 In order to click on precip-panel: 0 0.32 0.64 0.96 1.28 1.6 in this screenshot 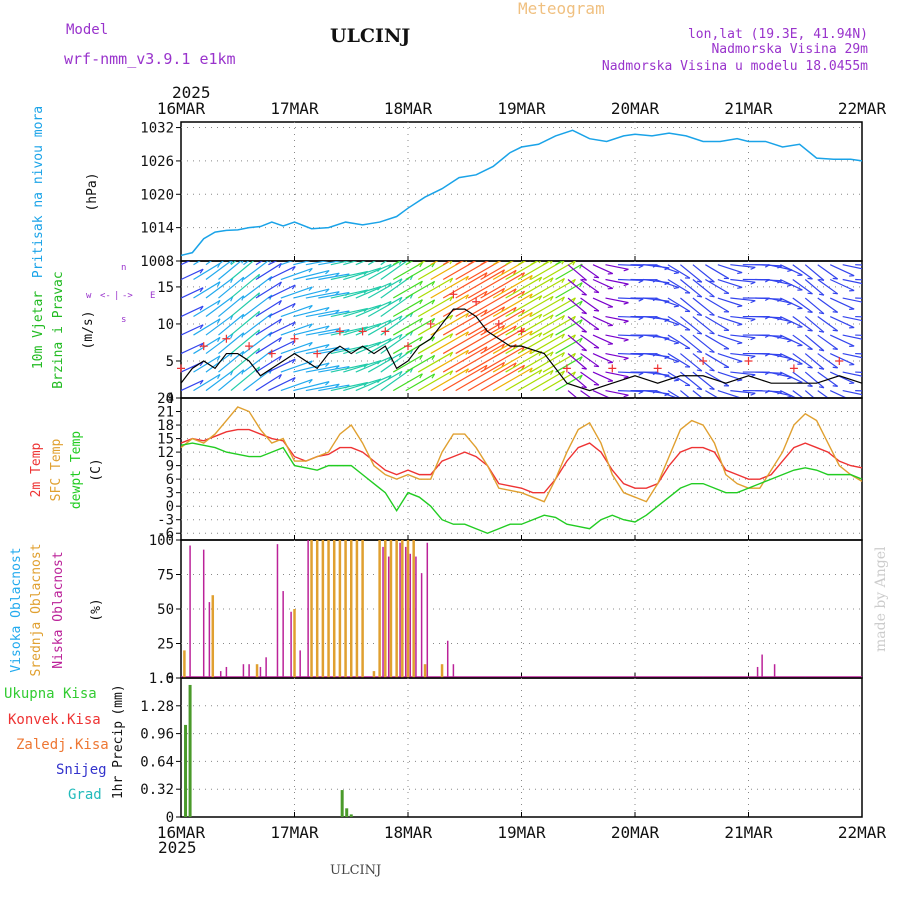, I will do `click(501, 748)`.